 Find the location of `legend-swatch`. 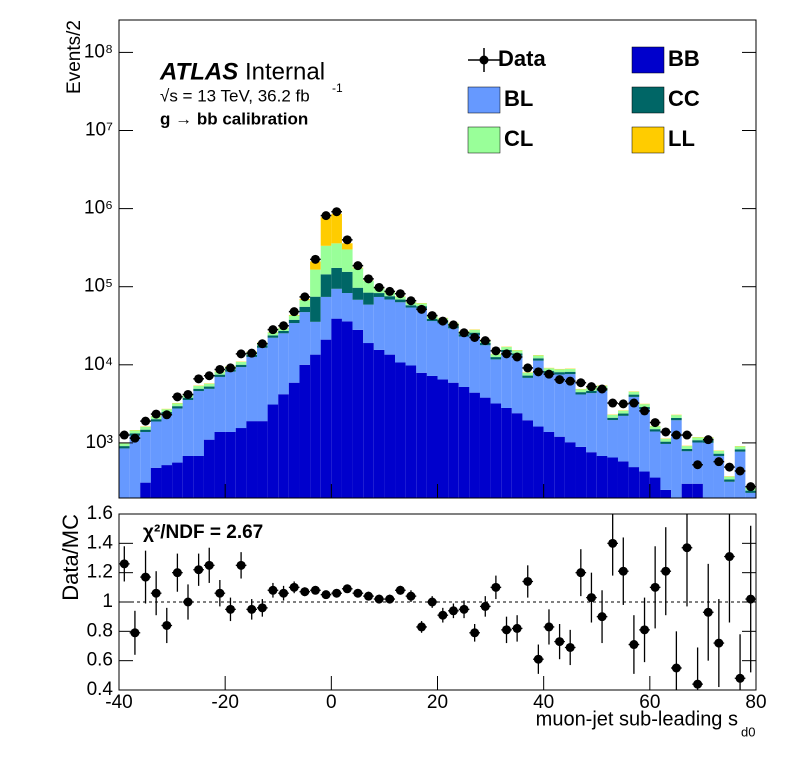

legend-swatch is located at coordinates (484, 140).